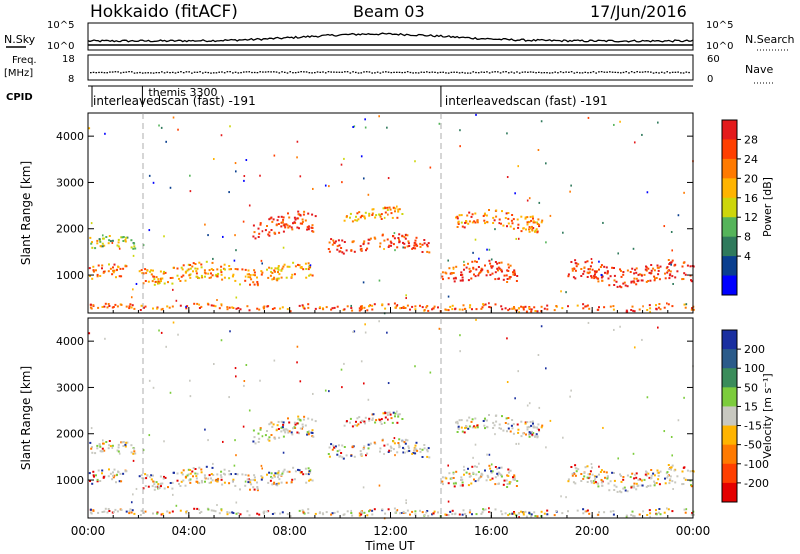  Describe the element at coordinates (719, 25) in the screenshot. I see `nsearch-tick-top: 10^5` at that location.